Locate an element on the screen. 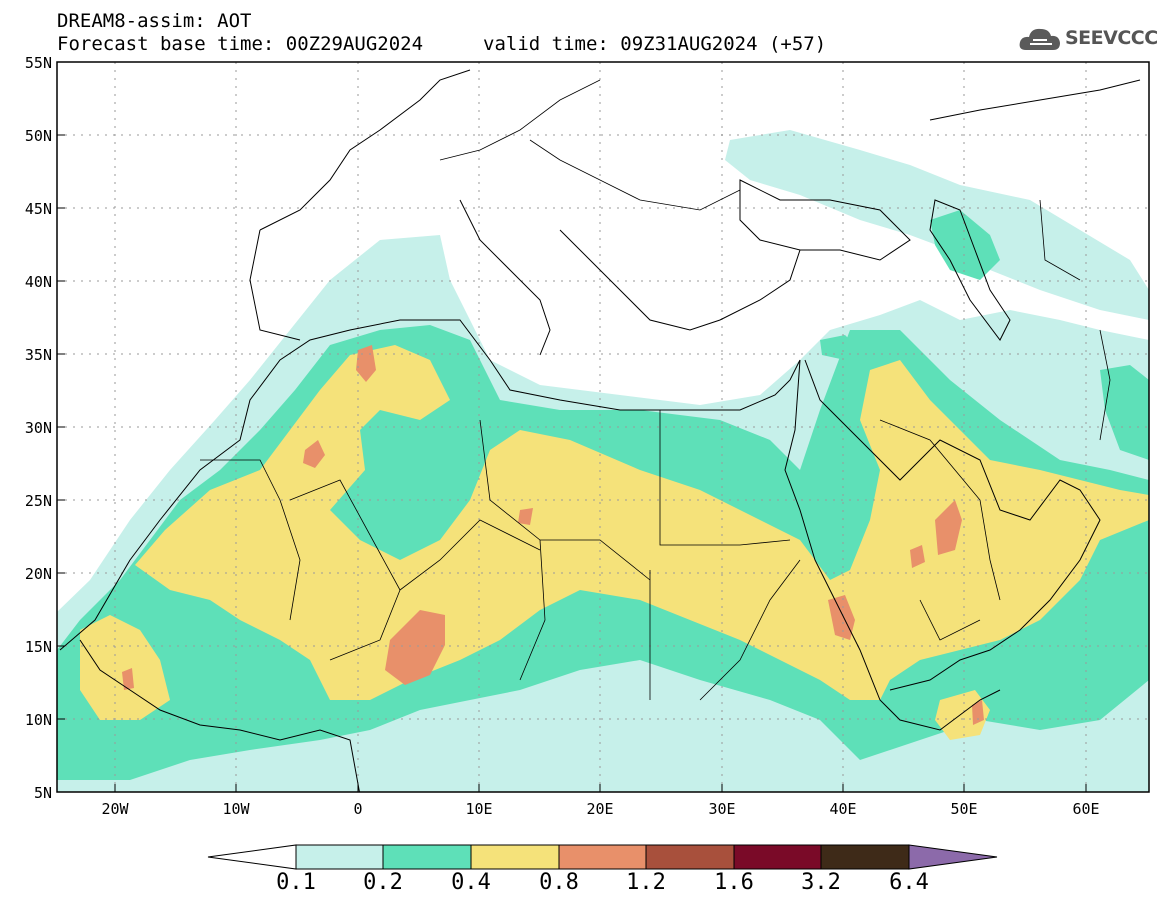  lon-label: 10E is located at coordinates (479, 809).